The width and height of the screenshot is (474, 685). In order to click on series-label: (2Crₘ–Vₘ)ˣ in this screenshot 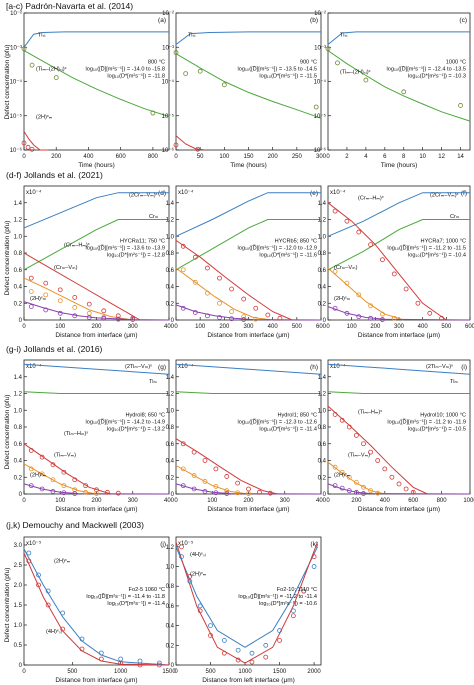, I will do `click(444, 196)`.